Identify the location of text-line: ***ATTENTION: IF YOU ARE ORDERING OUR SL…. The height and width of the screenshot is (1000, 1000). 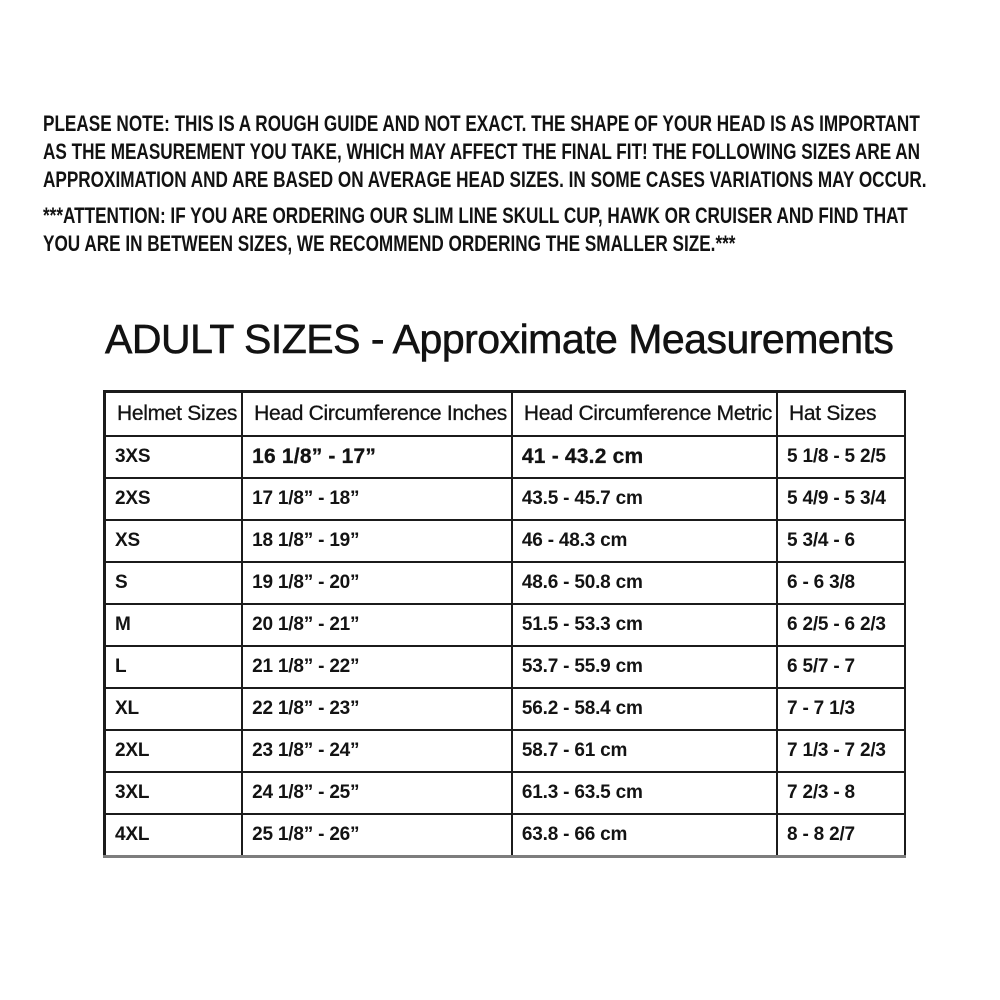
(475, 215).